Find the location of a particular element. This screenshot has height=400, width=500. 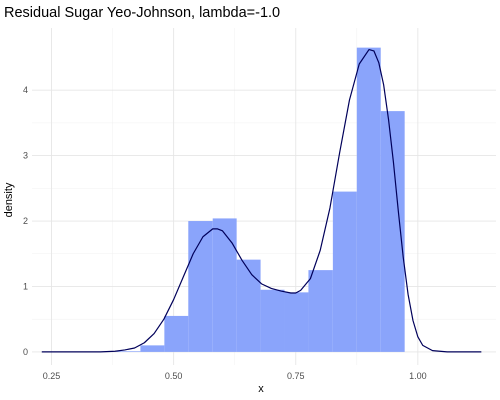

x-tick-label: 0.25 is located at coordinates (52, 376).